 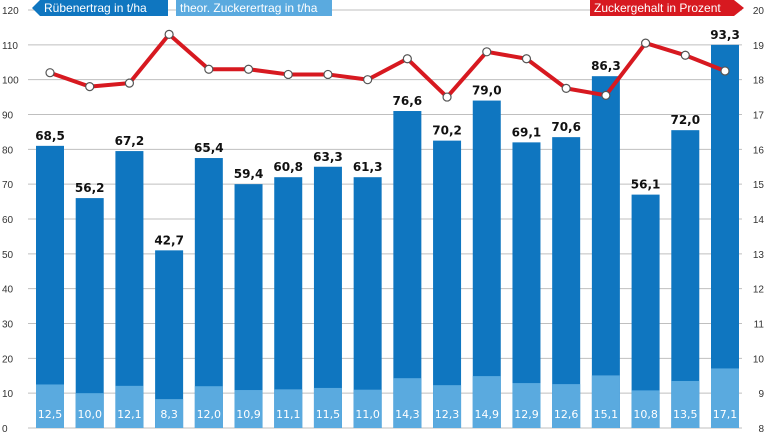 I want to click on right-tick-label: 18, so click(x=759, y=81).